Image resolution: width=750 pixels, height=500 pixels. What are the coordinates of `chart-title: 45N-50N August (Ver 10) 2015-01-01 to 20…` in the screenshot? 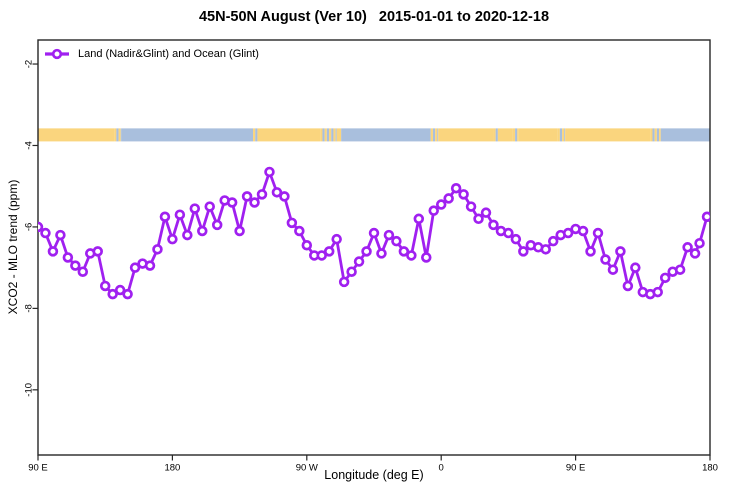 It's located at (374, 17).